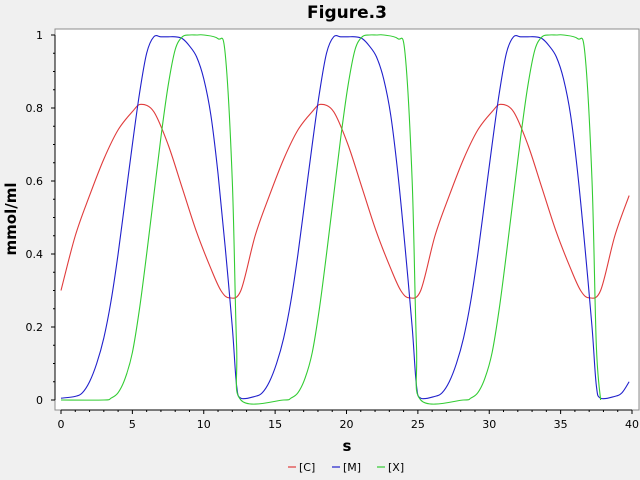 The image size is (640, 480). Describe the element at coordinates (347, 13) in the screenshot. I see `chart-title: Figure.3` at that location.